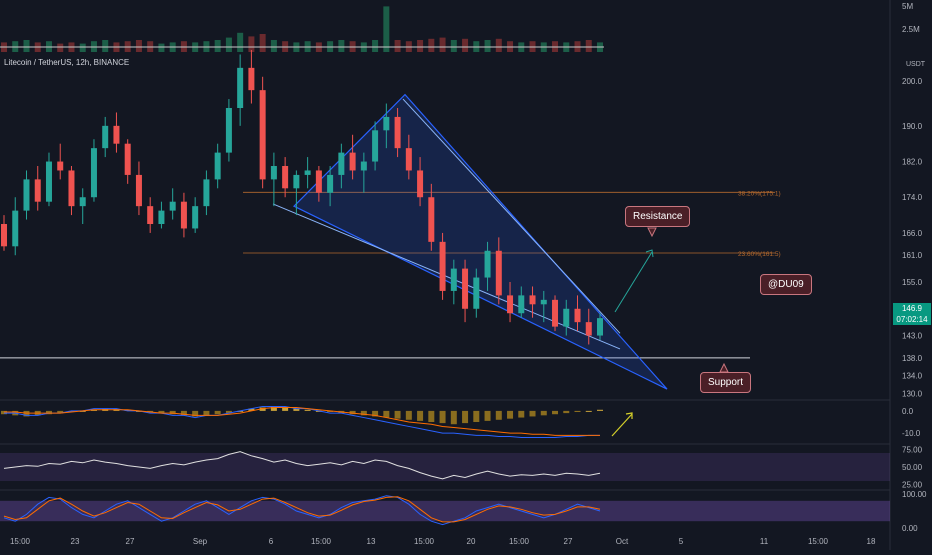 The width and height of the screenshot is (932, 555). What do you see at coordinates (911, 29) in the screenshot?
I see `volume-tick-label: 2.5M` at bounding box center [911, 29].